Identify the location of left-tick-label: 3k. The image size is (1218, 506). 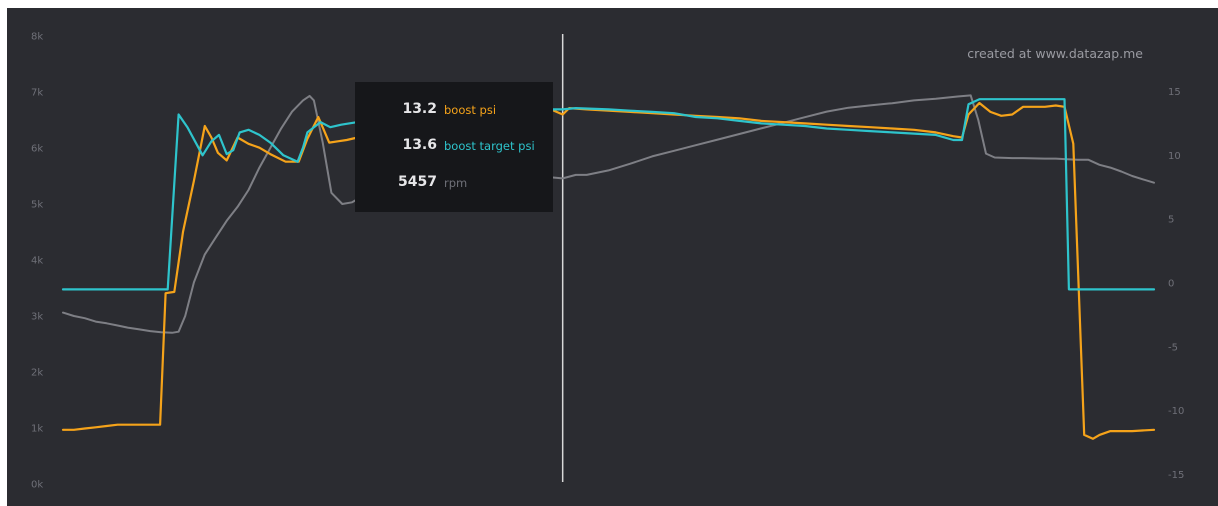
(37, 317).